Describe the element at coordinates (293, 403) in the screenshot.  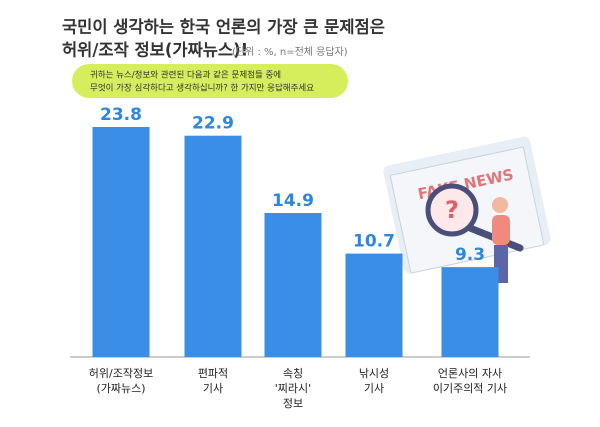
I see `x-tick-label: 정보` at that location.